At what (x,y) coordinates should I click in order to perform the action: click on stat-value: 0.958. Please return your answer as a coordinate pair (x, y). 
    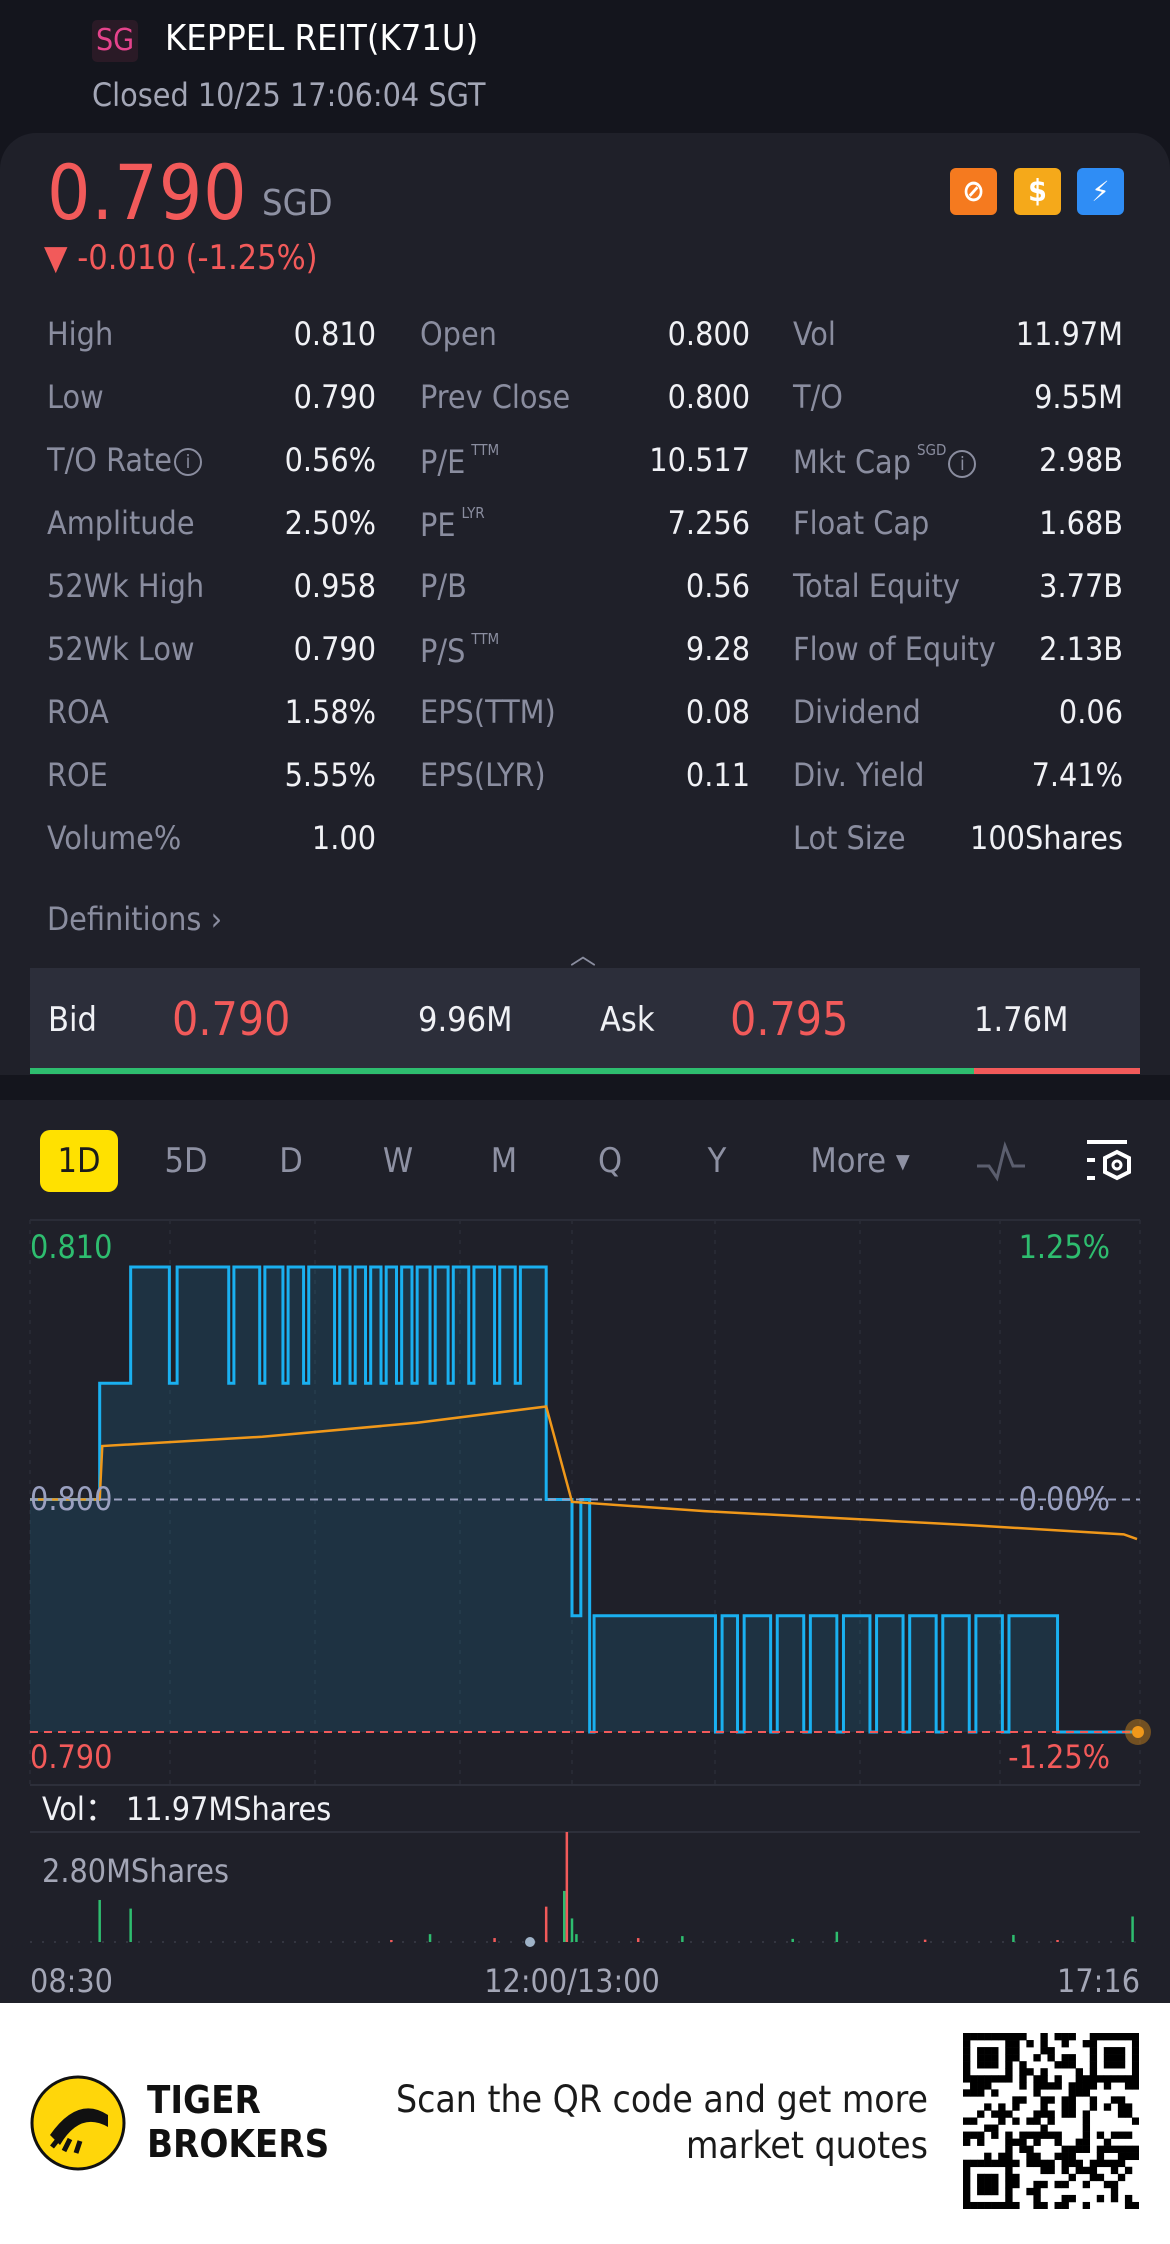
    Looking at the image, I should click on (334, 586).